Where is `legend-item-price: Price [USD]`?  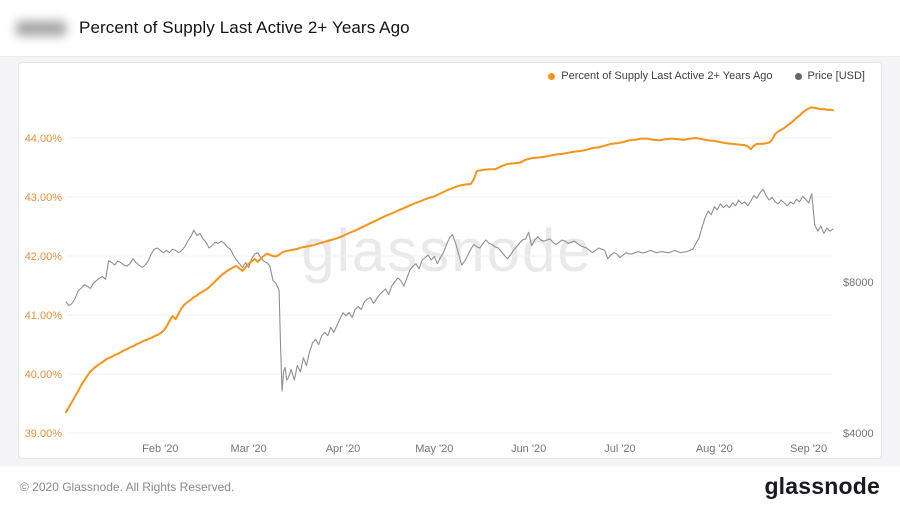 legend-item-price: Price [USD] is located at coordinates (829, 76).